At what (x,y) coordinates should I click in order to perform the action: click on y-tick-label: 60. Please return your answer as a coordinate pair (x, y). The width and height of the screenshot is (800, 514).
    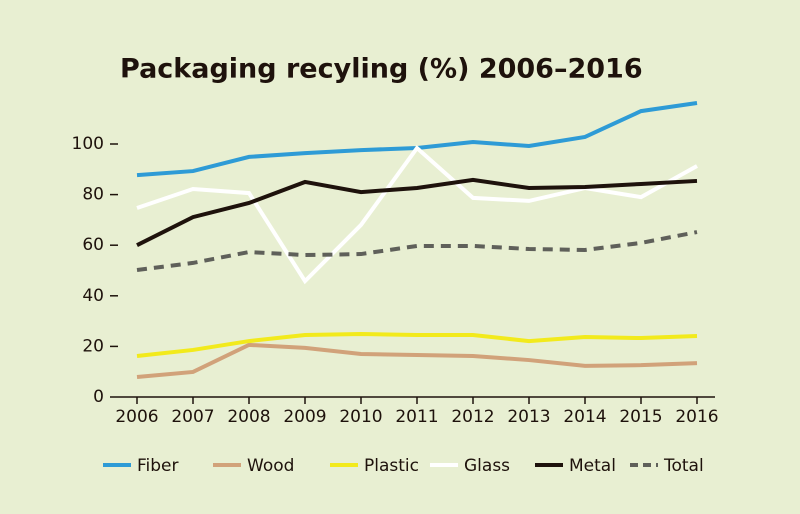
    Looking at the image, I should click on (93, 245).